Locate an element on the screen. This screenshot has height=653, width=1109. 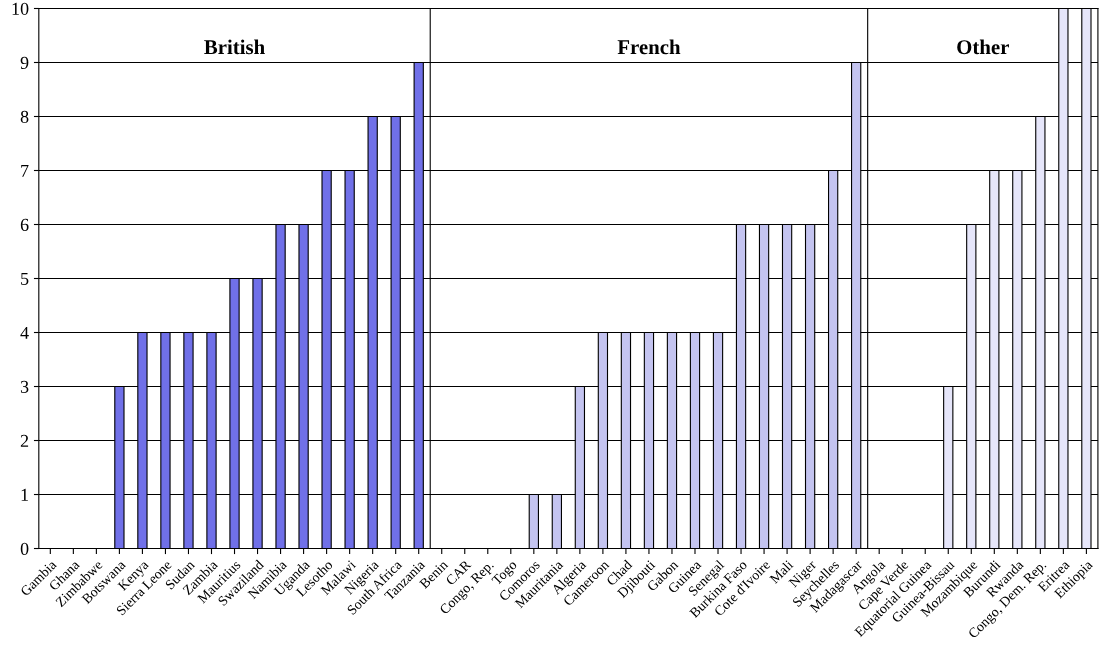
y-tick-label: 8 is located at coordinates (24, 116).